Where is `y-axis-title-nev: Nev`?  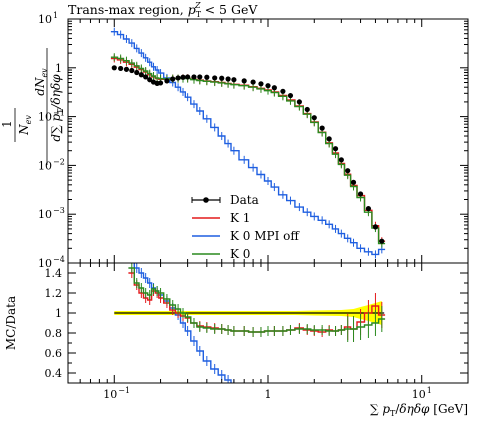 y-axis-title-nev: Nev is located at coordinates (25, 125).